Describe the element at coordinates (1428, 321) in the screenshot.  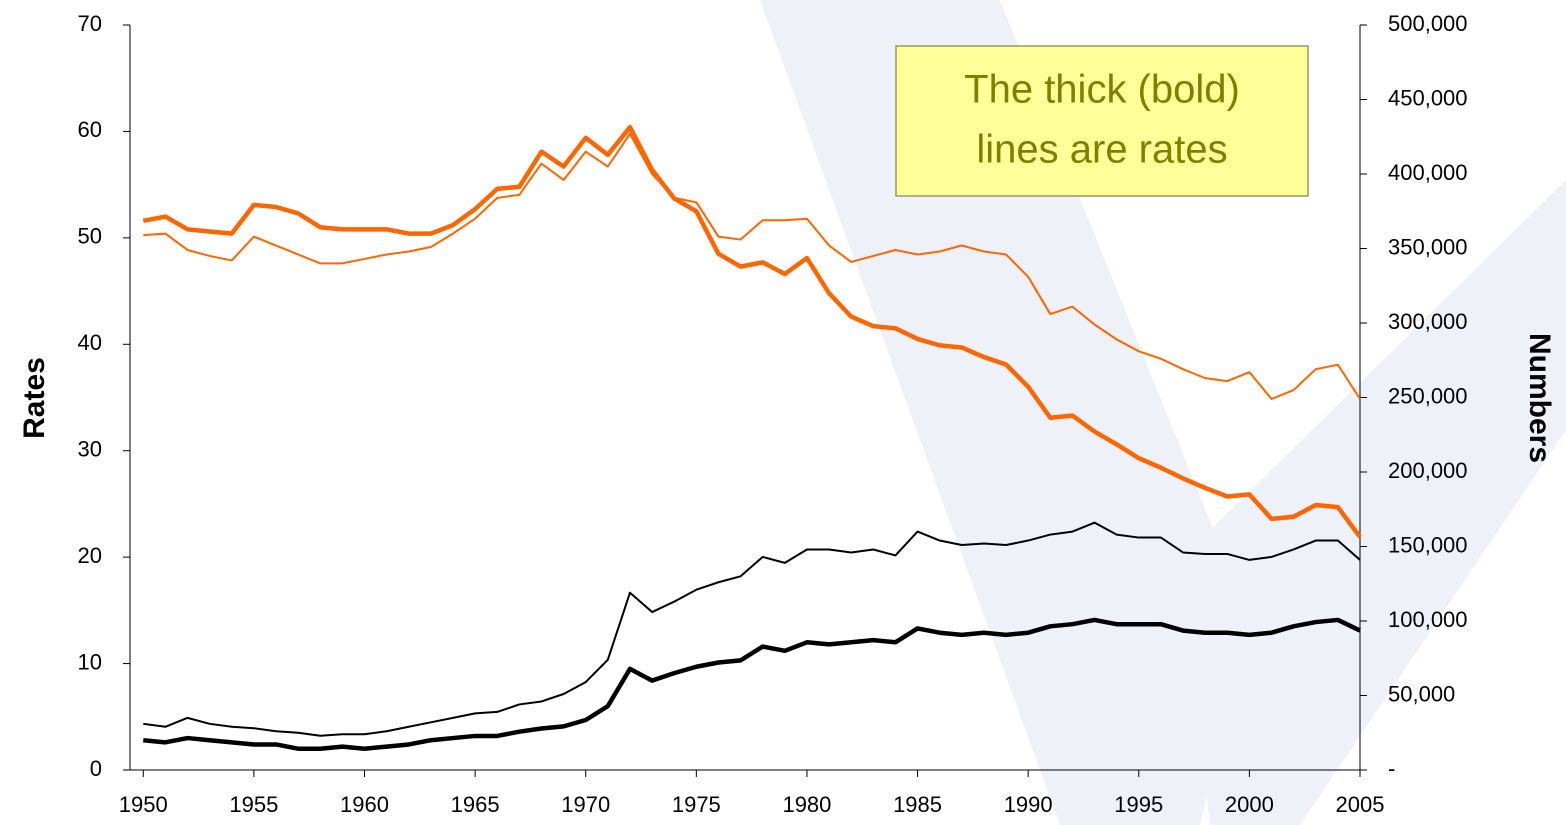
I see `y2-tick-label: 300,000` at that location.